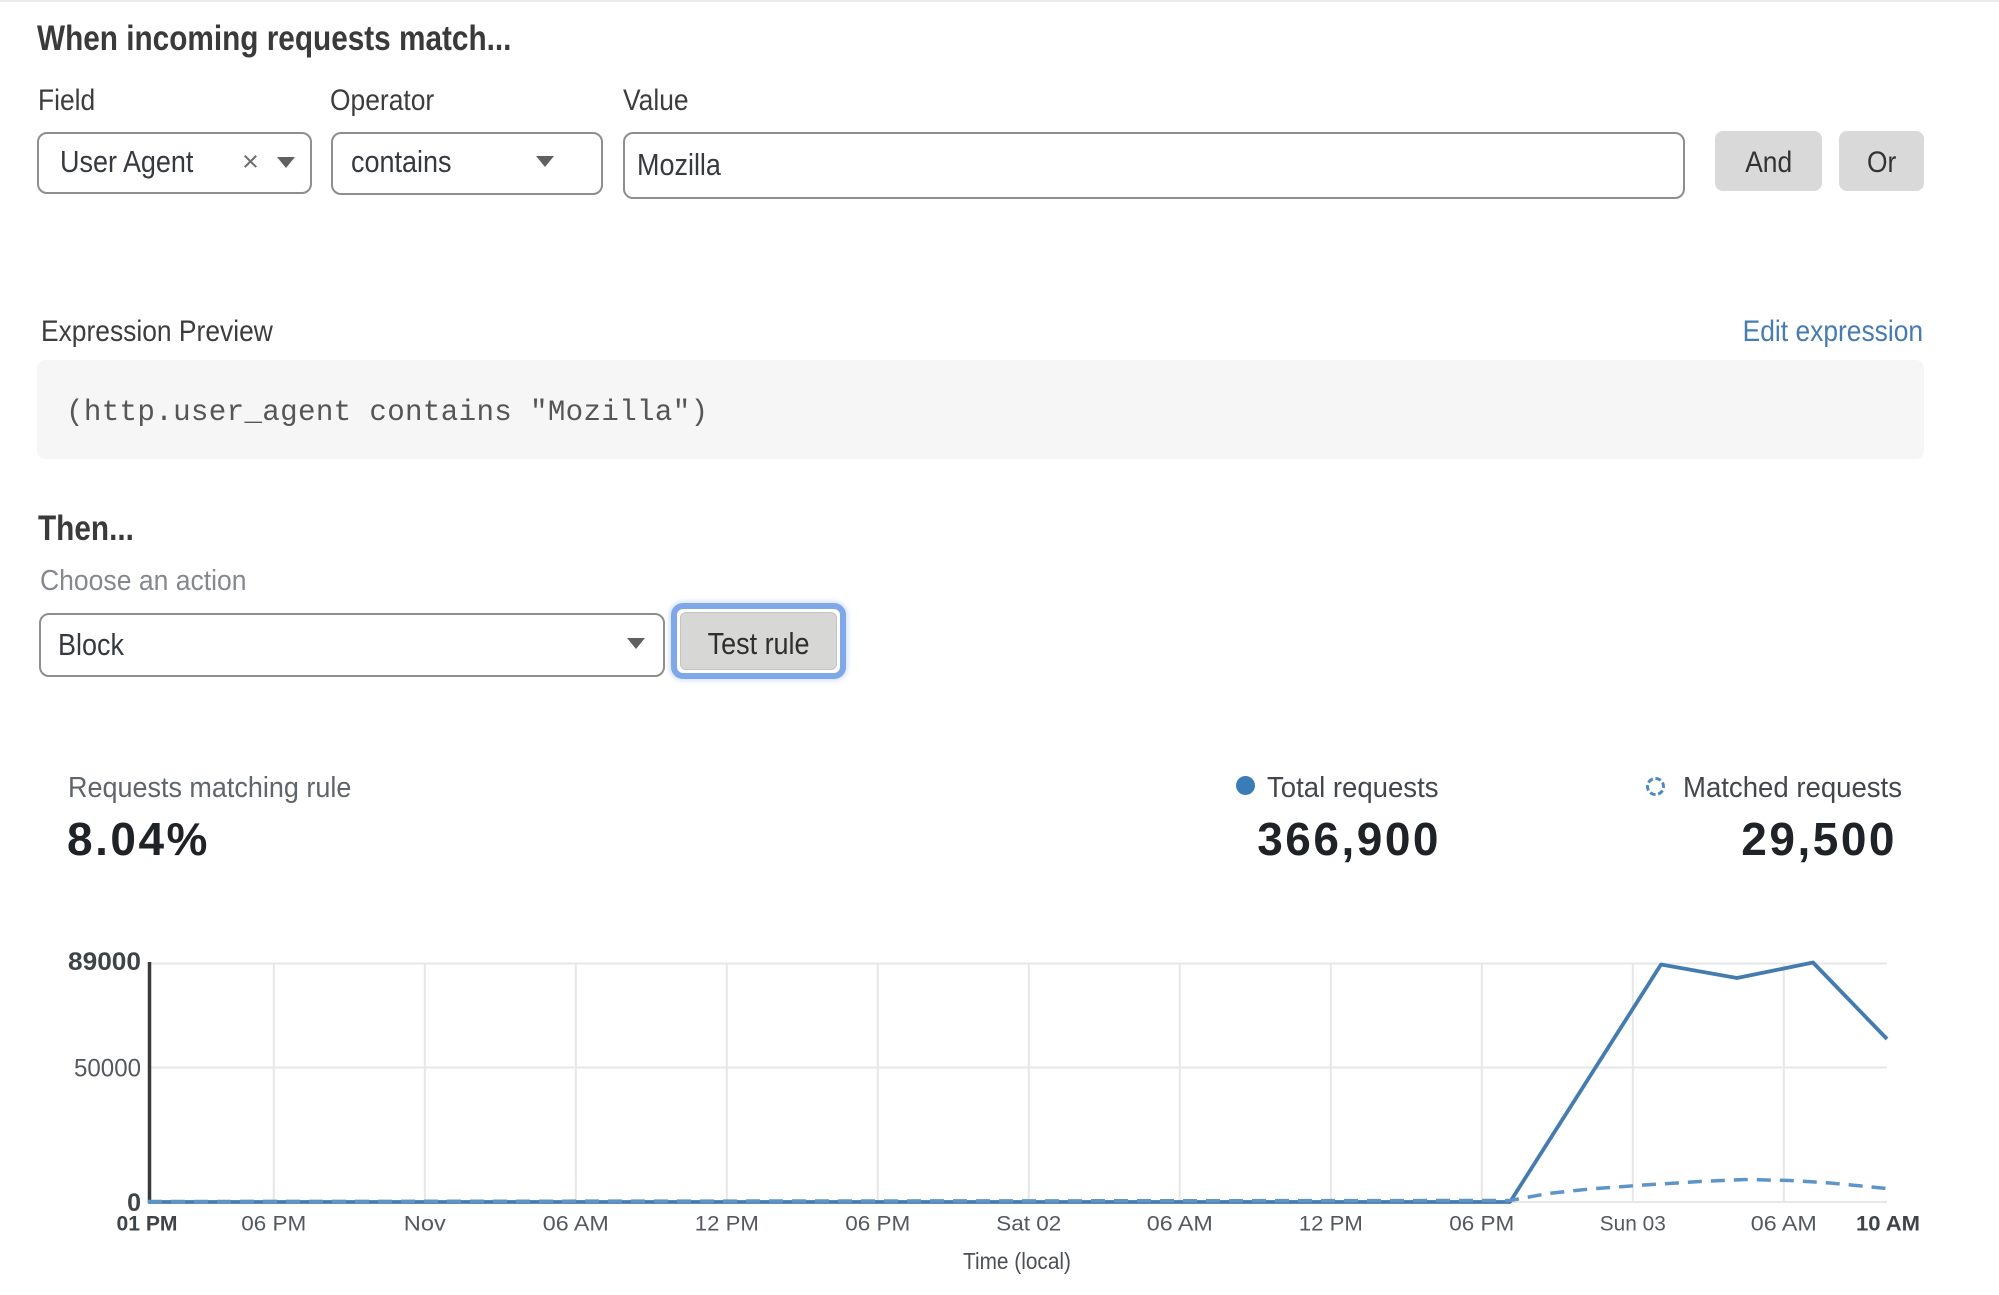 The height and width of the screenshot is (1295, 1999). Describe the element at coordinates (134, 1203) in the screenshot. I see `svg-text: 0` at that location.